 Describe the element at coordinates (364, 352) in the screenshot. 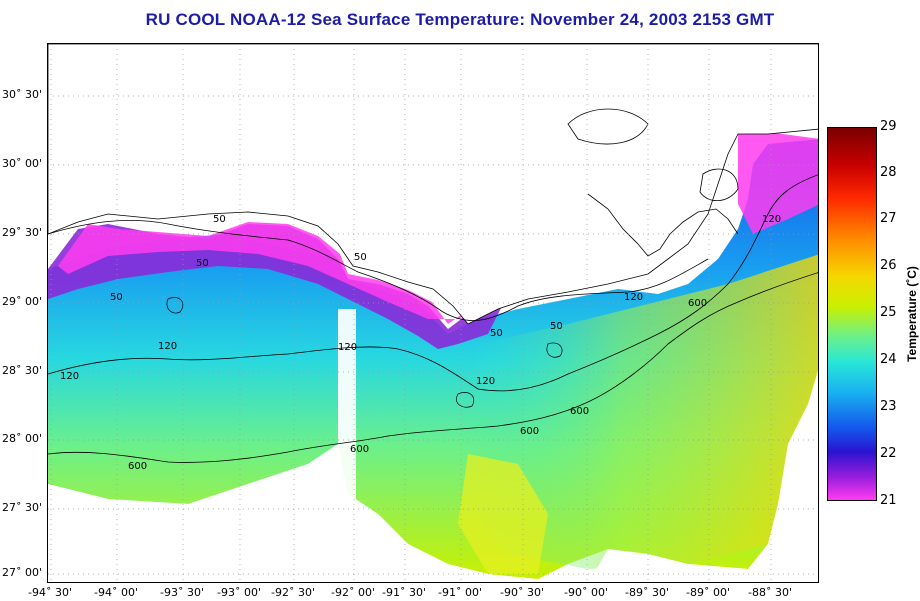

I see `contour-shelf-detail` at that location.